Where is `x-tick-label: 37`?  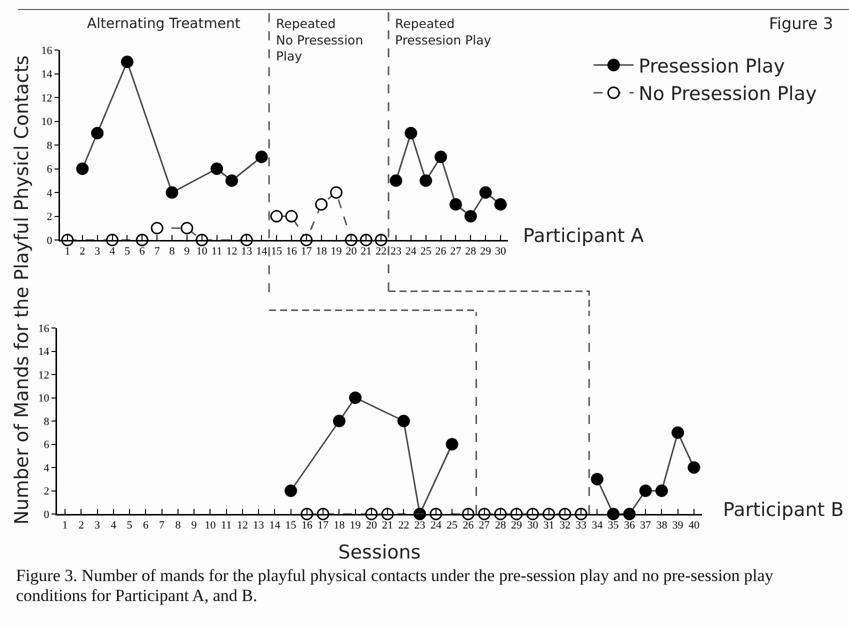 x-tick-label: 37 is located at coordinates (646, 526).